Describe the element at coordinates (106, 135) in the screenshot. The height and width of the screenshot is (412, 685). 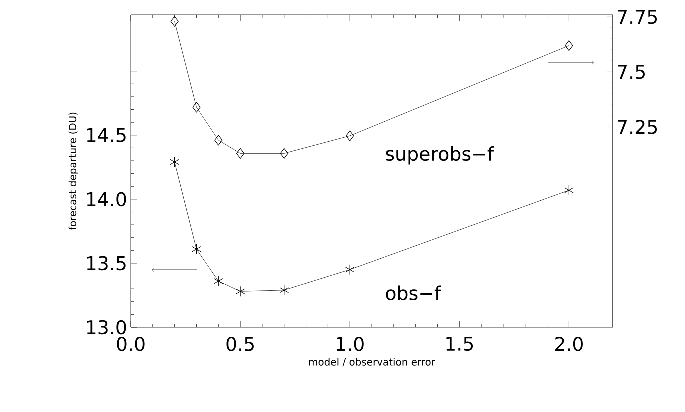
I see `y-tick-label: 14.5` at that location.